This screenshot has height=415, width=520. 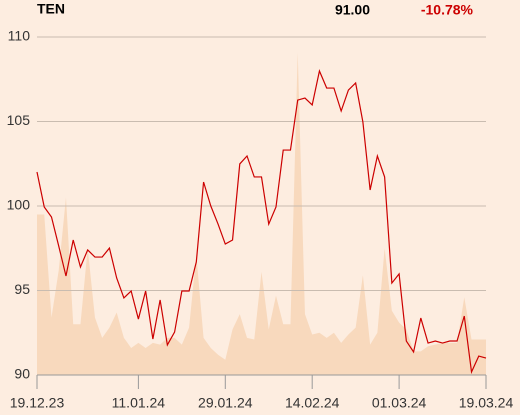 What do you see at coordinates (399, 403) in the screenshot?
I see `x-tick-label: 01.03.24` at bounding box center [399, 403].